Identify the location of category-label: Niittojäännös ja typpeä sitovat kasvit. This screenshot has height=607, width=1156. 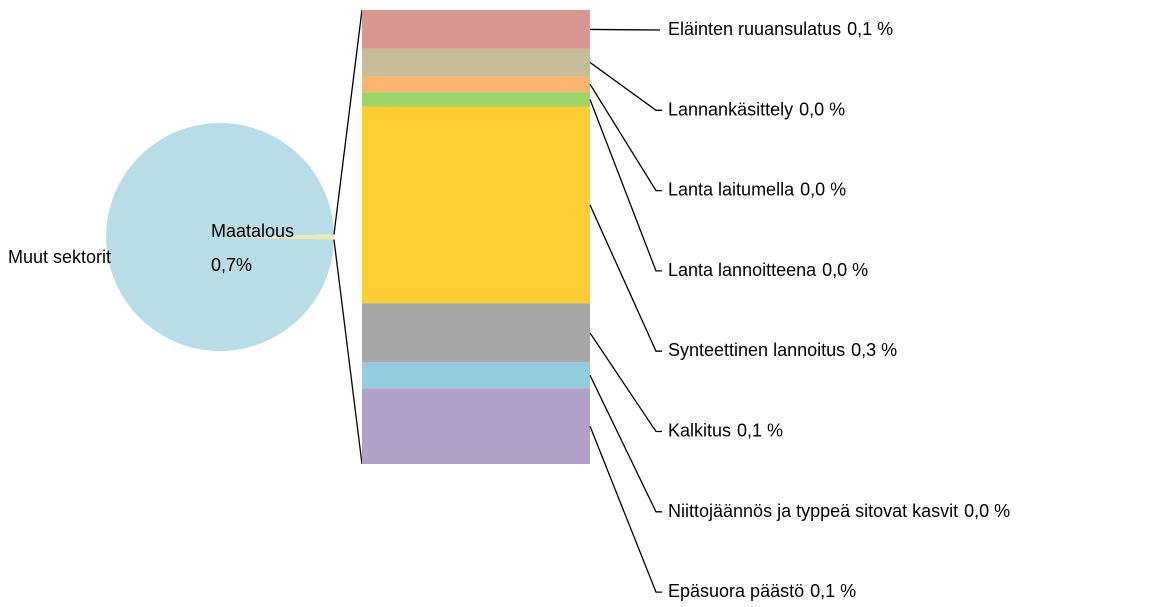
(813, 511).